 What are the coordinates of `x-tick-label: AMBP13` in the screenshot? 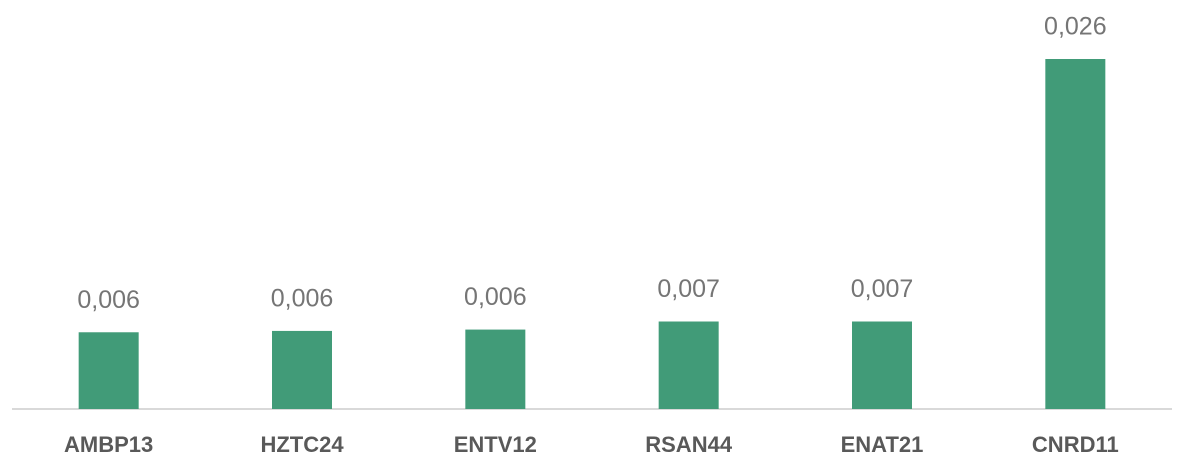 It's located at (108, 444).